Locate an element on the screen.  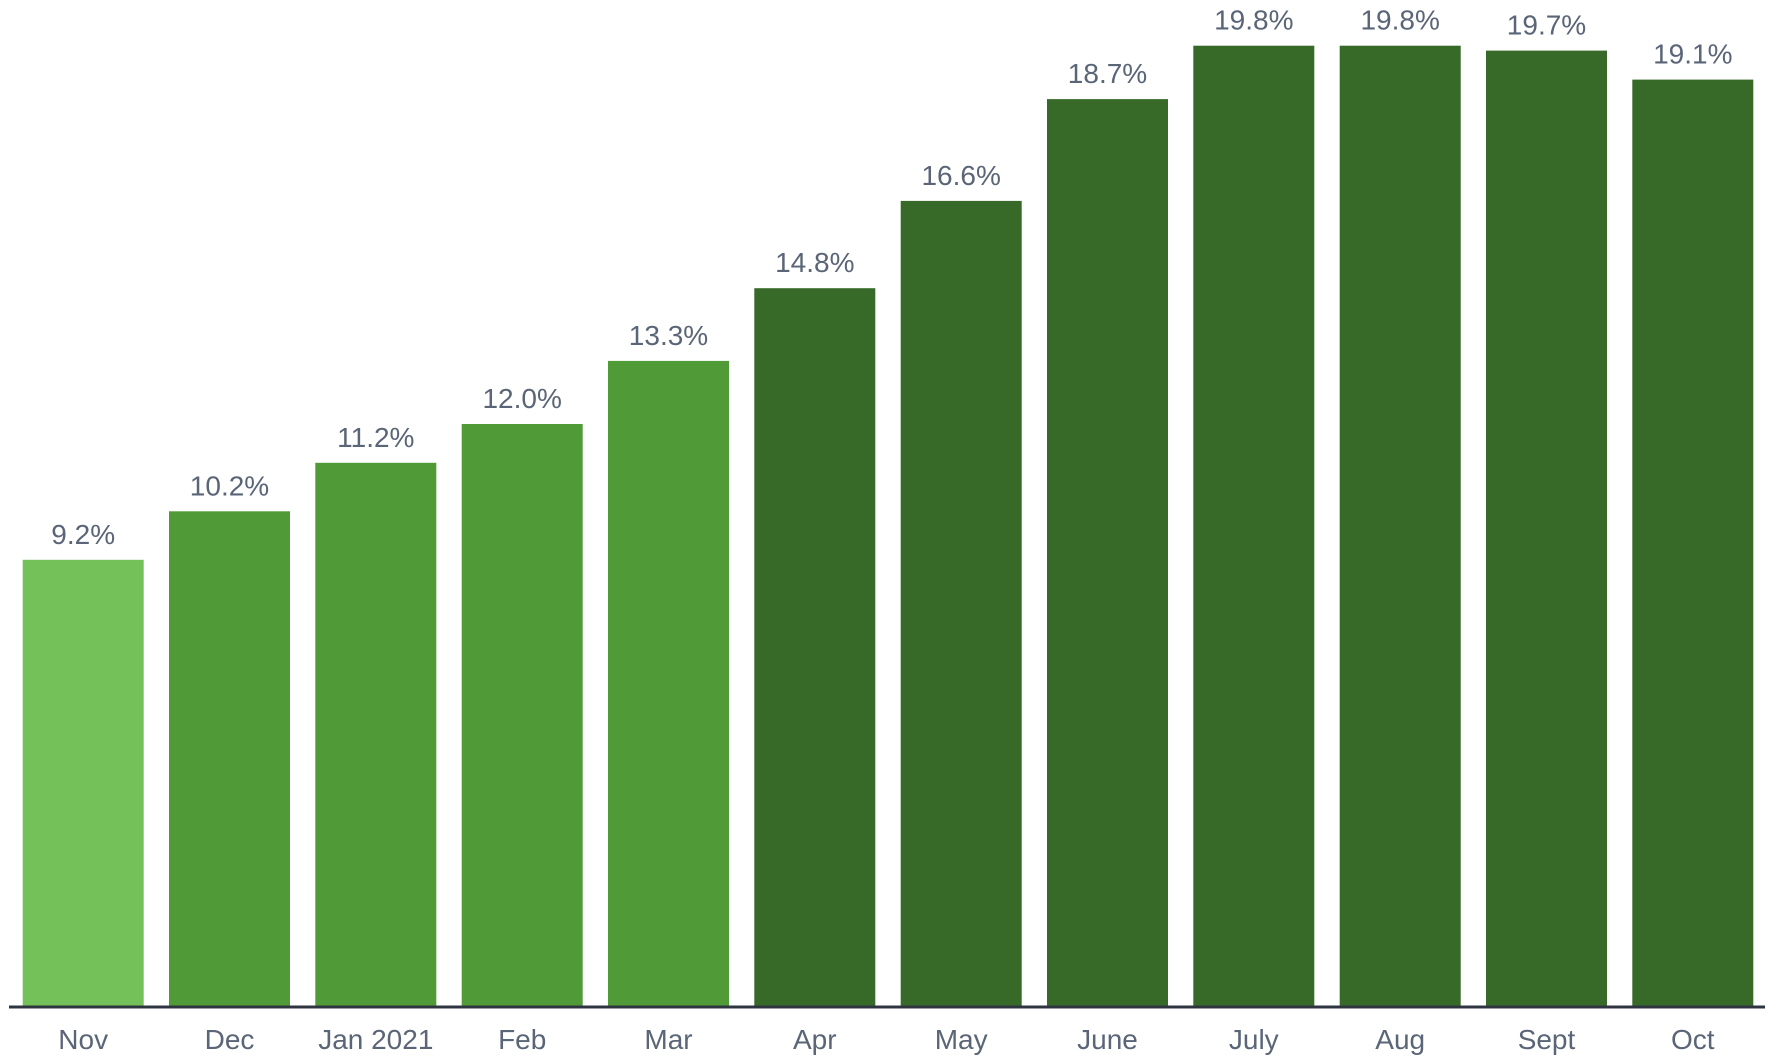
x-tick-label: Aug is located at coordinates (1400, 1039).